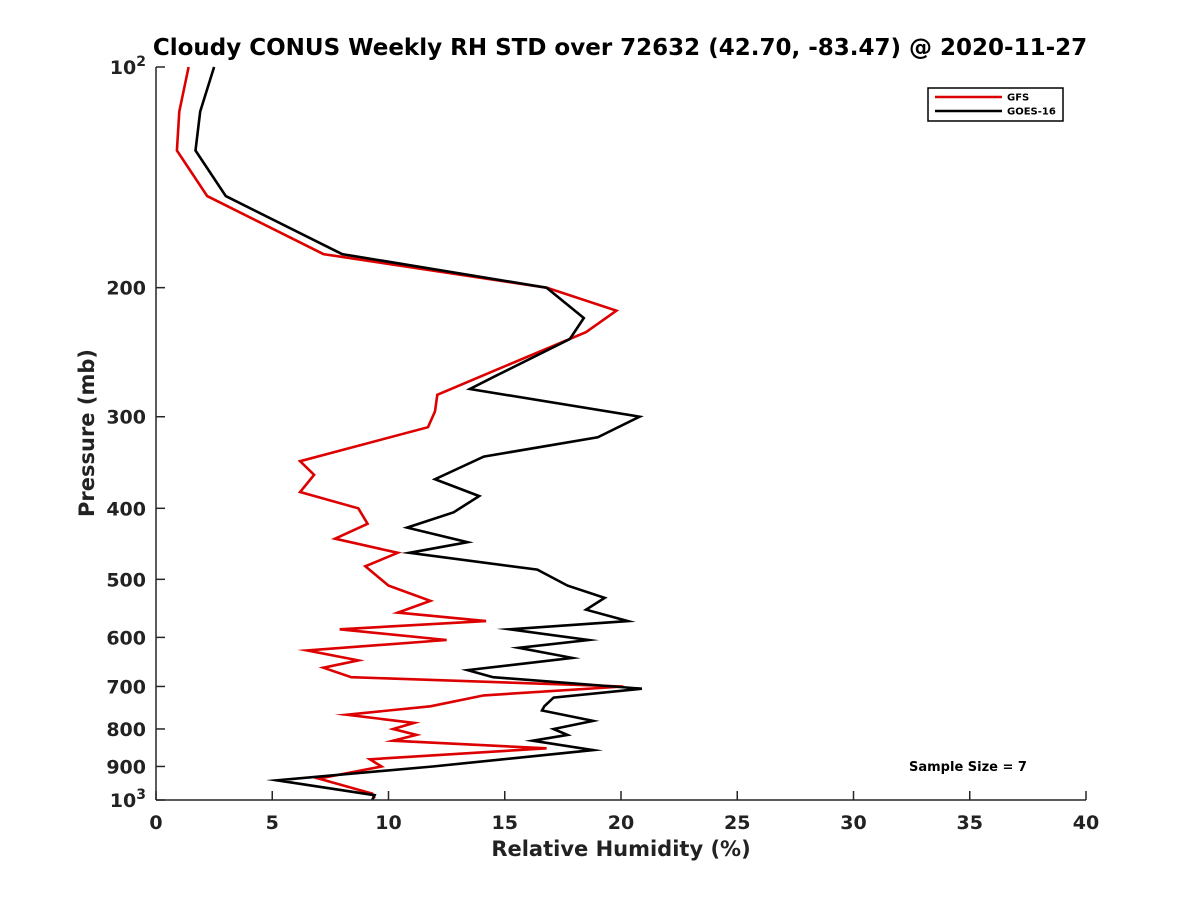 The image size is (1200, 900). I want to click on x-tick-label: 5, so click(272, 823).